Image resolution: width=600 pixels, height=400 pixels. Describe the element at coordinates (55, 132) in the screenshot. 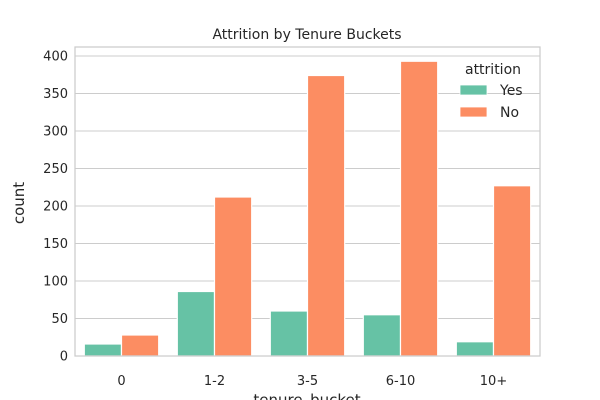

I see `y-tick-label: 300` at that location.